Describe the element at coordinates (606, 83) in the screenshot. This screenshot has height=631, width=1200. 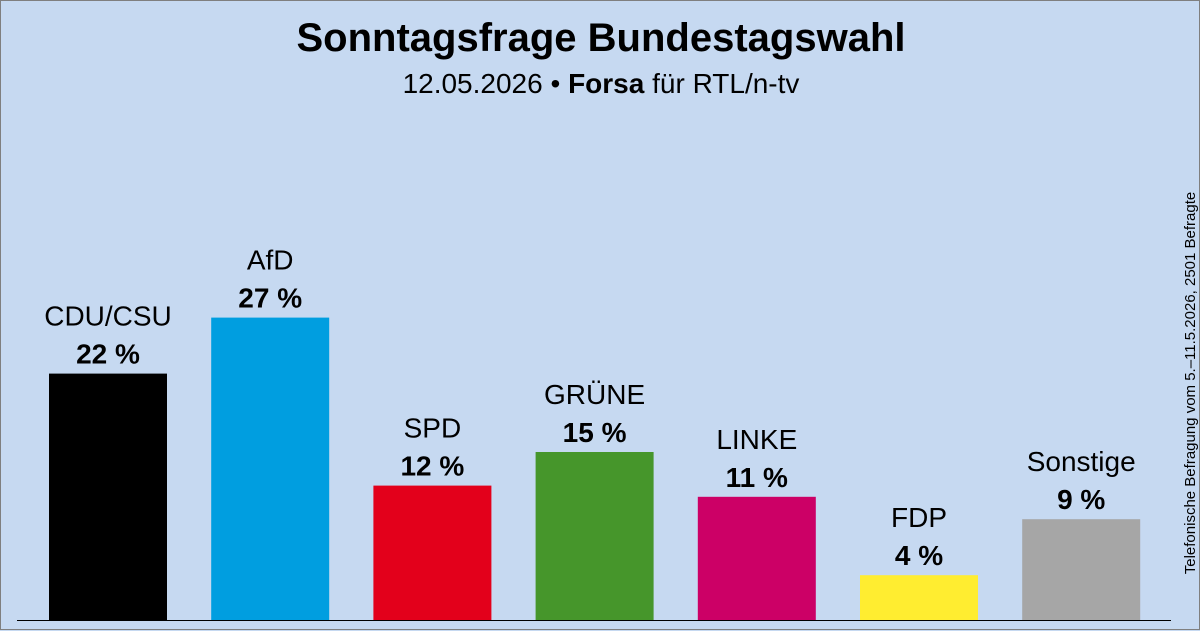
I see `poll-institute: Forsa` at that location.